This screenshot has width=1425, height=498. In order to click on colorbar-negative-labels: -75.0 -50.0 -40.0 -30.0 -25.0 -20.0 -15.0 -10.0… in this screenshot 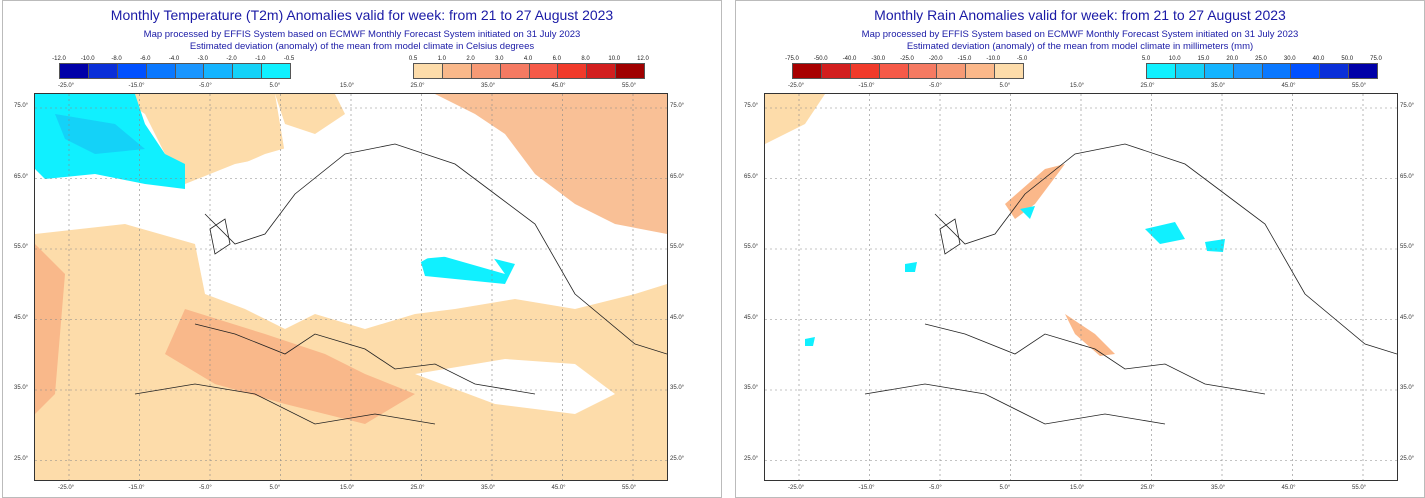, I will do `click(906, 60)`.